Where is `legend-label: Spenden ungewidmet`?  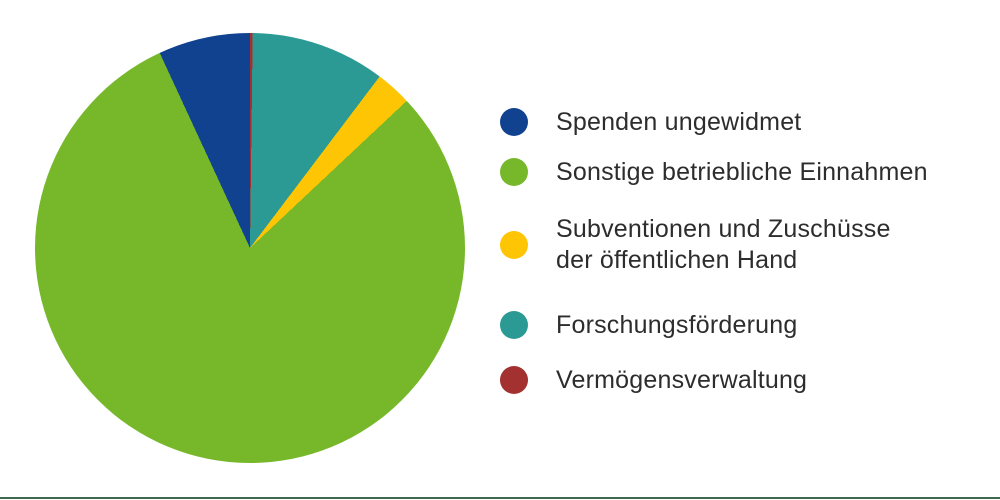
legend-label: Spenden ungewidmet is located at coordinates (678, 122).